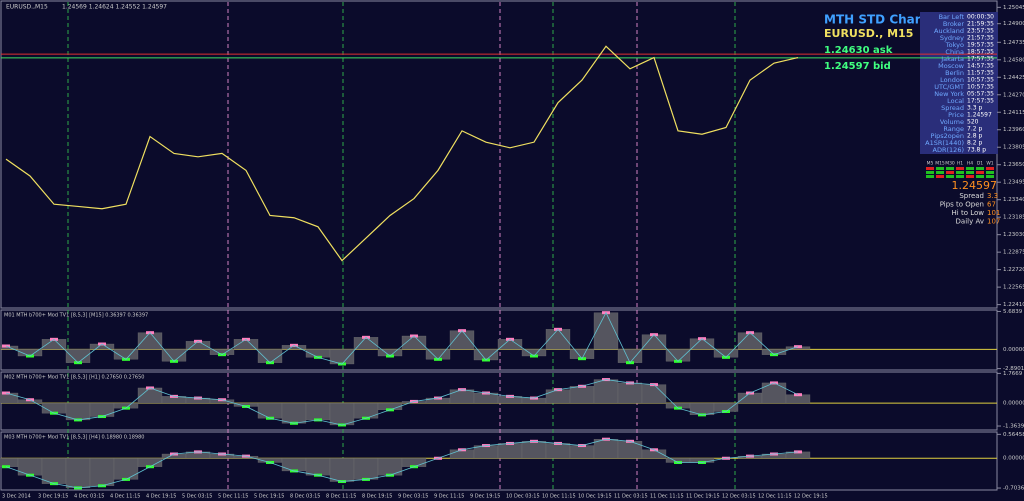 This screenshot has height=501, width=1024. Describe the element at coordinates (930, 164) in the screenshot. I see `timeframe-label: M5` at that location.